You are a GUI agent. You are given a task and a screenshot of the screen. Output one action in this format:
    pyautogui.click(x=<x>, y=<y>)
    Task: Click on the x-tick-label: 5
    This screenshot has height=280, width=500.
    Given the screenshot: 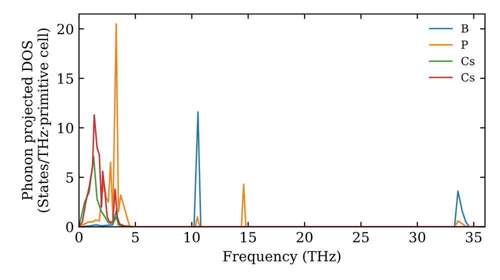 What is the action you would take?
    pyautogui.click(x=135, y=237)
    